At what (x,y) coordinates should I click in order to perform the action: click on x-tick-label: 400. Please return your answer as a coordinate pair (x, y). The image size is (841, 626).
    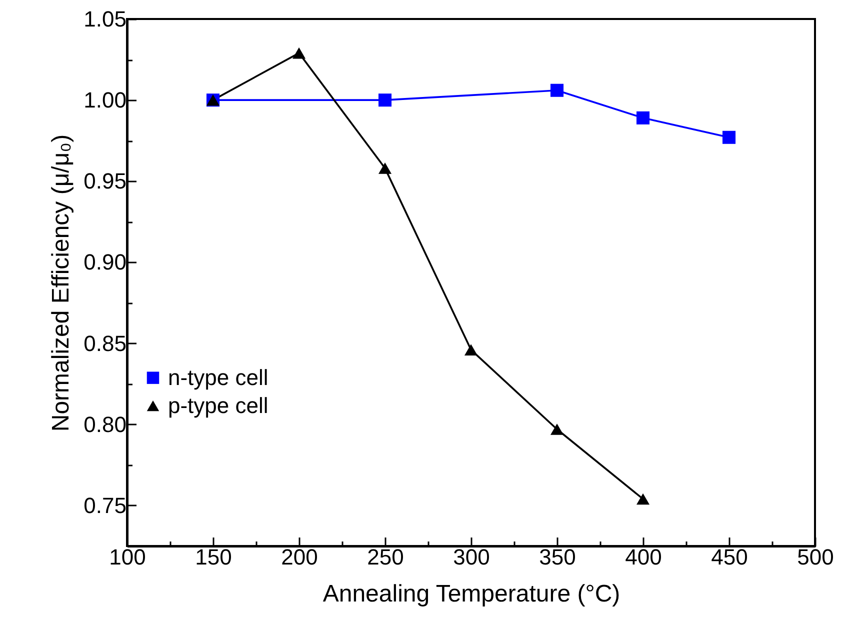
    Looking at the image, I should click on (643, 557).